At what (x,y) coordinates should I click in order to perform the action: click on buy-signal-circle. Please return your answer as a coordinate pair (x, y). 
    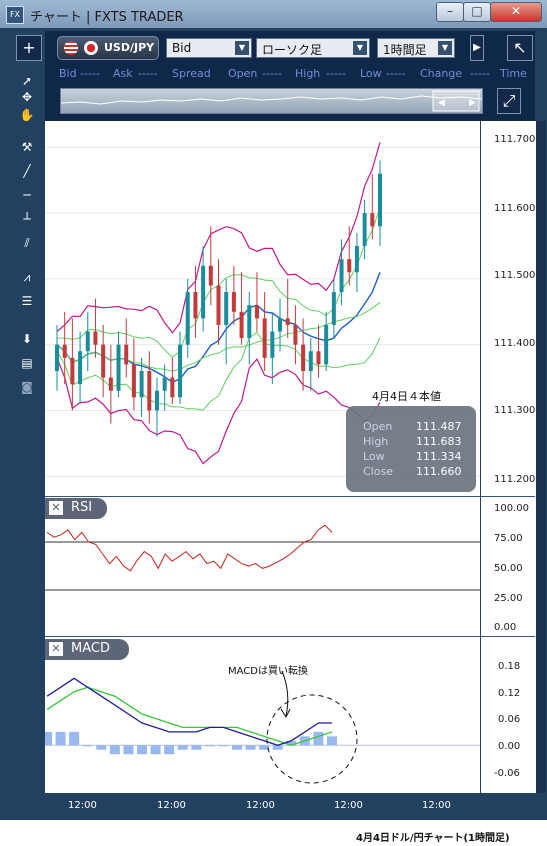
    Looking at the image, I should click on (312, 739).